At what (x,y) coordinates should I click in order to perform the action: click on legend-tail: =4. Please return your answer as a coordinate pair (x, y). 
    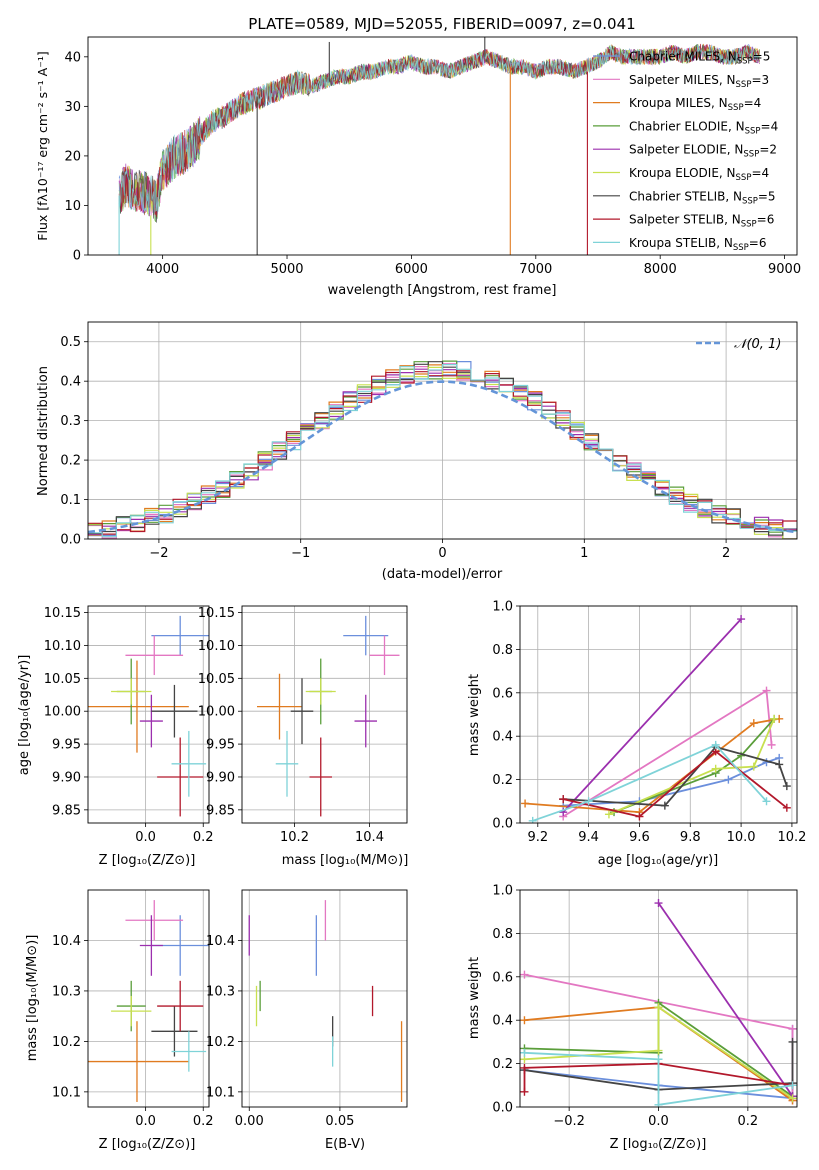
    Looking at the image, I should click on (770, 126).